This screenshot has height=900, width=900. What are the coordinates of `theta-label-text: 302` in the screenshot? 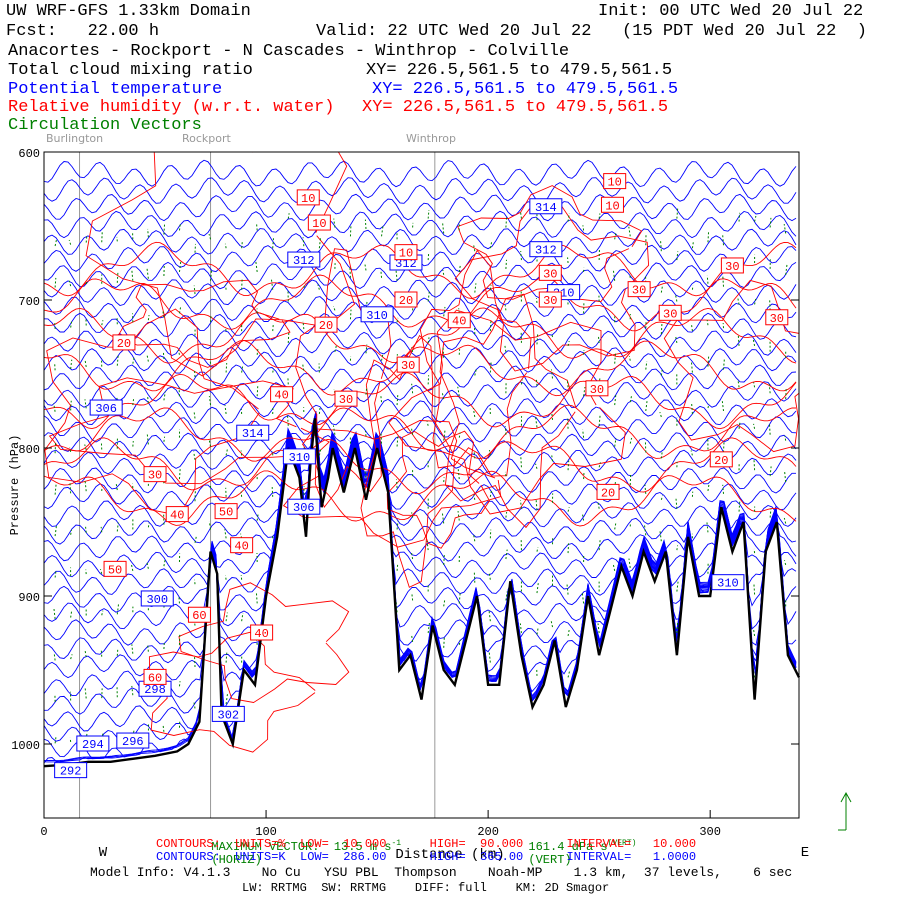 It's located at (229, 715).